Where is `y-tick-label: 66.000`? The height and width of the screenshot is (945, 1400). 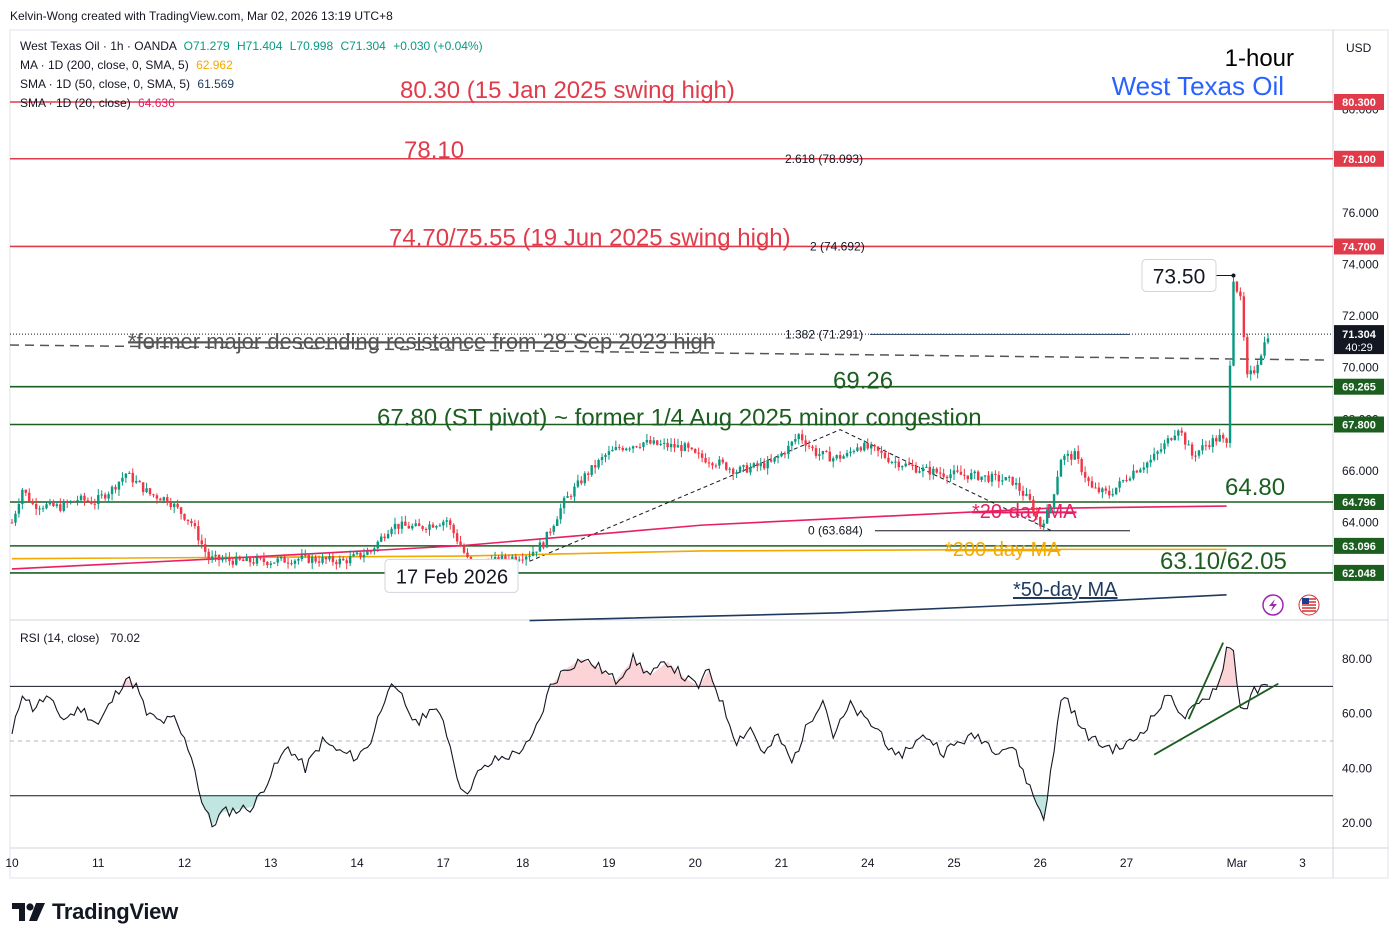 y-tick-label: 66.000 is located at coordinates (1360, 471).